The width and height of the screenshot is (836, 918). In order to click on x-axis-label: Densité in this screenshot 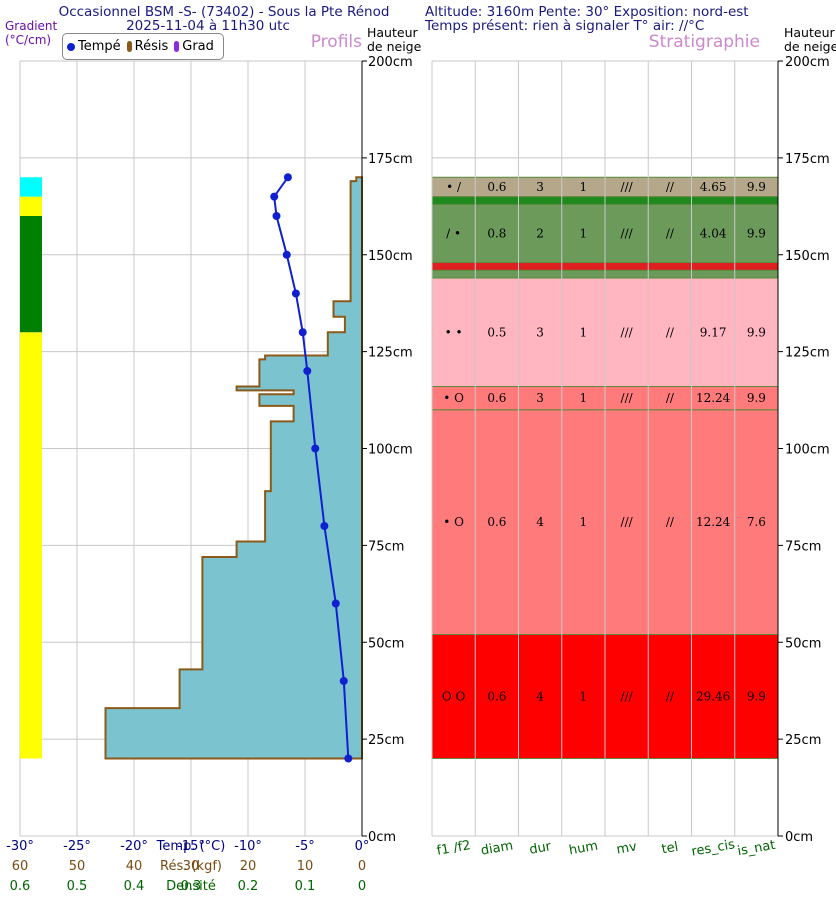, I will do `click(191, 886)`.